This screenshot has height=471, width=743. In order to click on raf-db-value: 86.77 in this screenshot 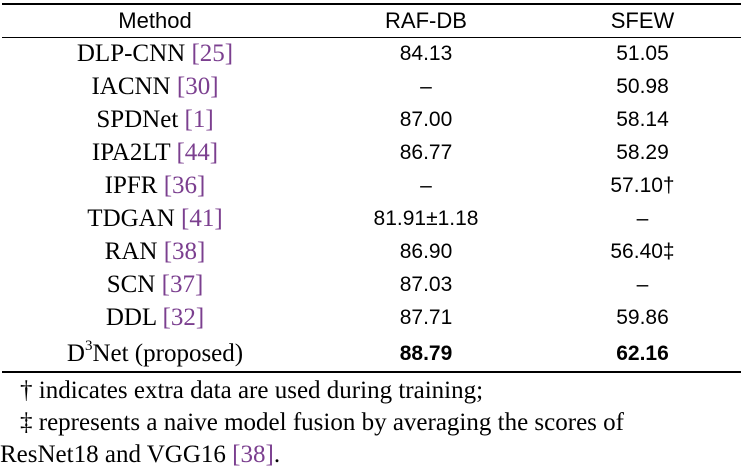, I will do `click(426, 152)`.